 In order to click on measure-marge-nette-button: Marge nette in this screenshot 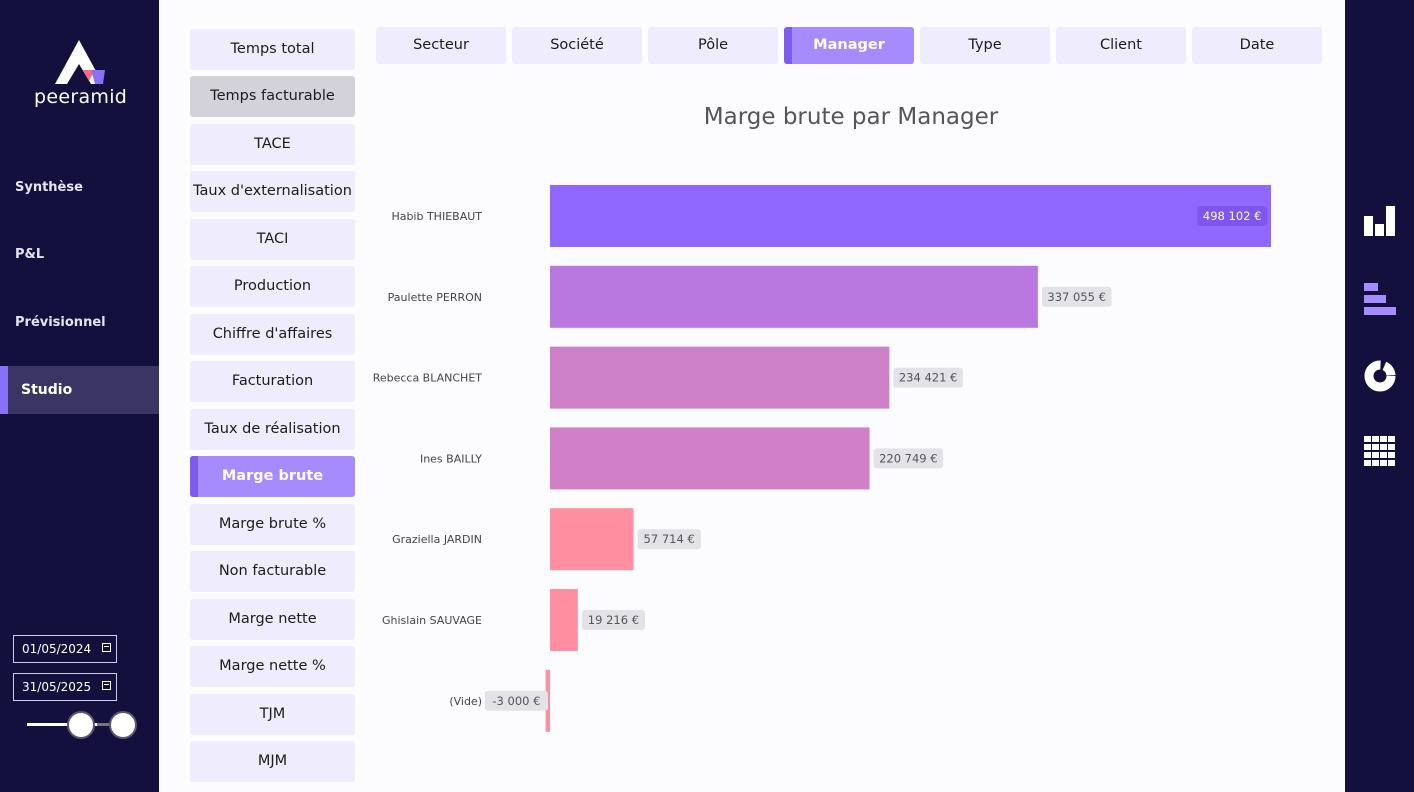, I will do `click(272, 619)`.